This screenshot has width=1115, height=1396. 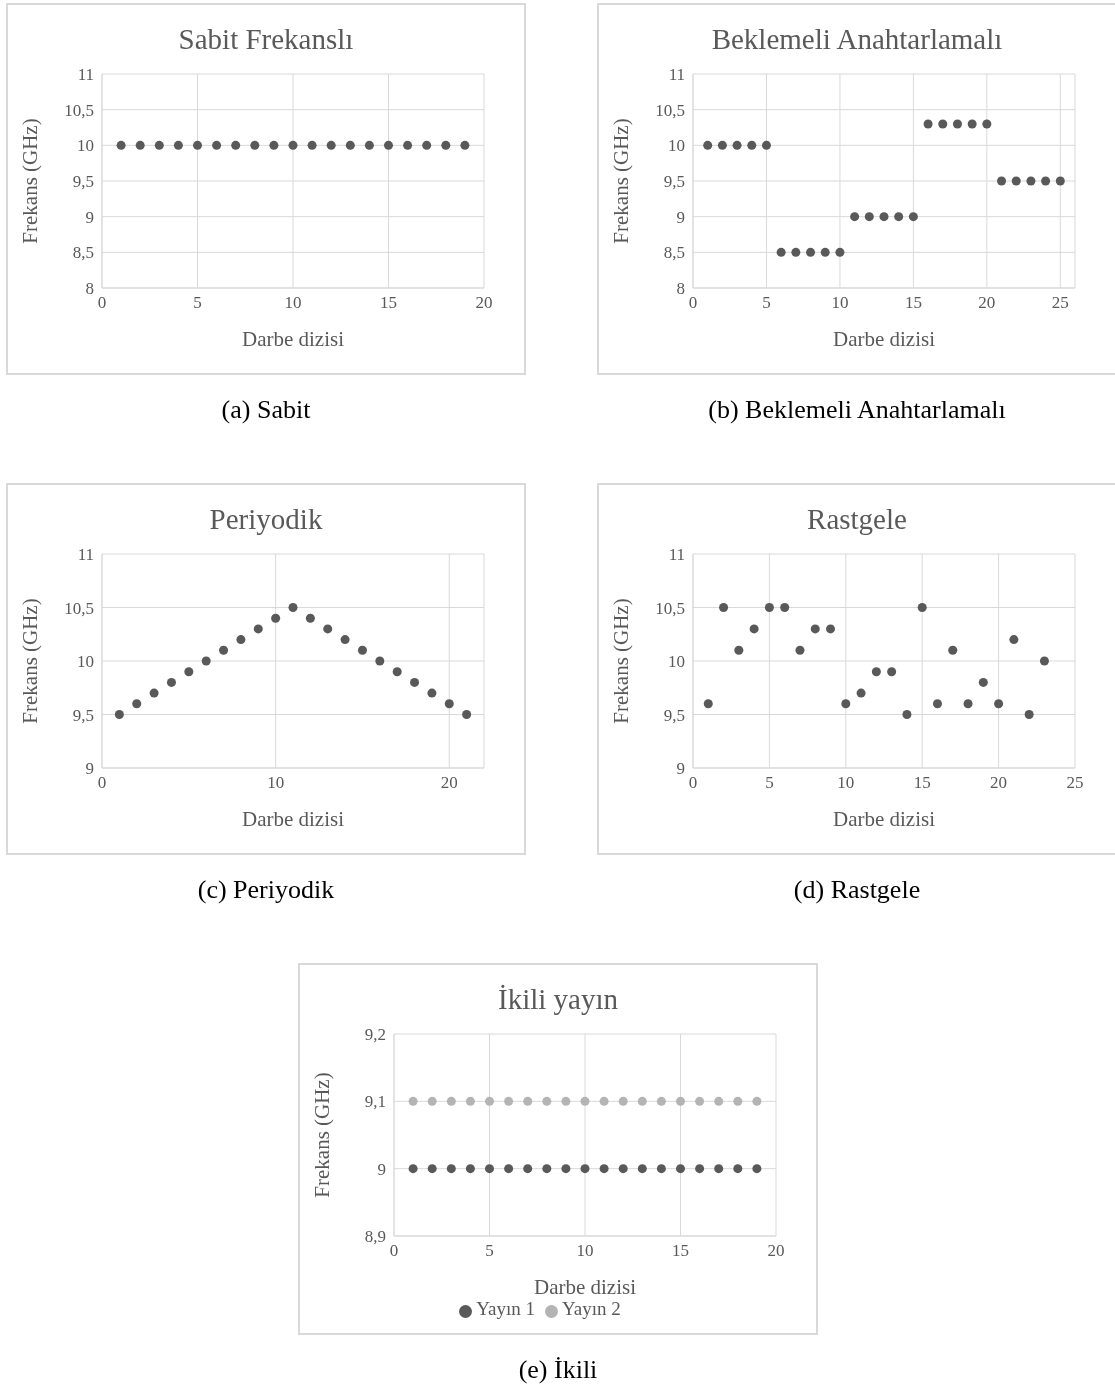 What do you see at coordinates (857, 39) in the screenshot?
I see `chart-title: Beklemeli Anahtarlamalı` at bounding box center [857, 39].